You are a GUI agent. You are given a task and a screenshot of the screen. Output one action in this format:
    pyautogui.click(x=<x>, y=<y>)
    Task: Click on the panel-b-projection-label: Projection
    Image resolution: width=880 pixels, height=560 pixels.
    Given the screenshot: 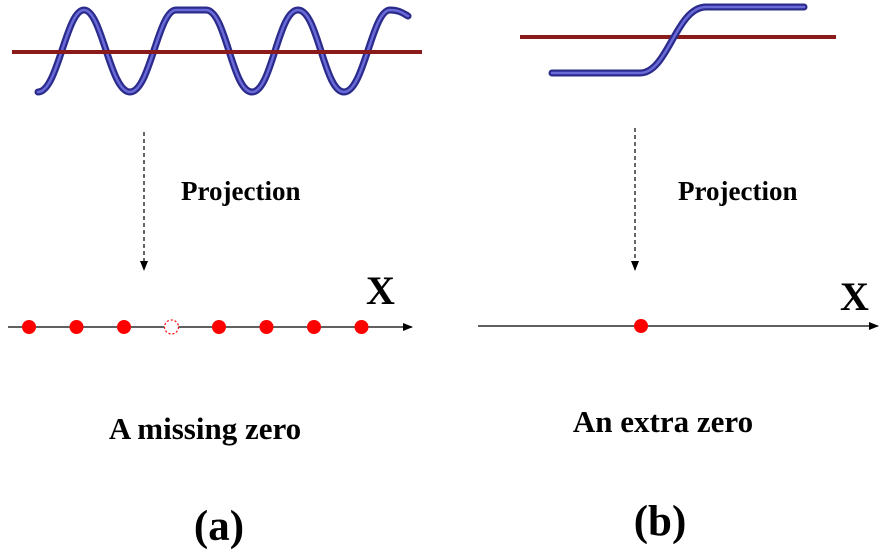 What is the action you would take?
    pyautogui.click(x=737, y=191)
    